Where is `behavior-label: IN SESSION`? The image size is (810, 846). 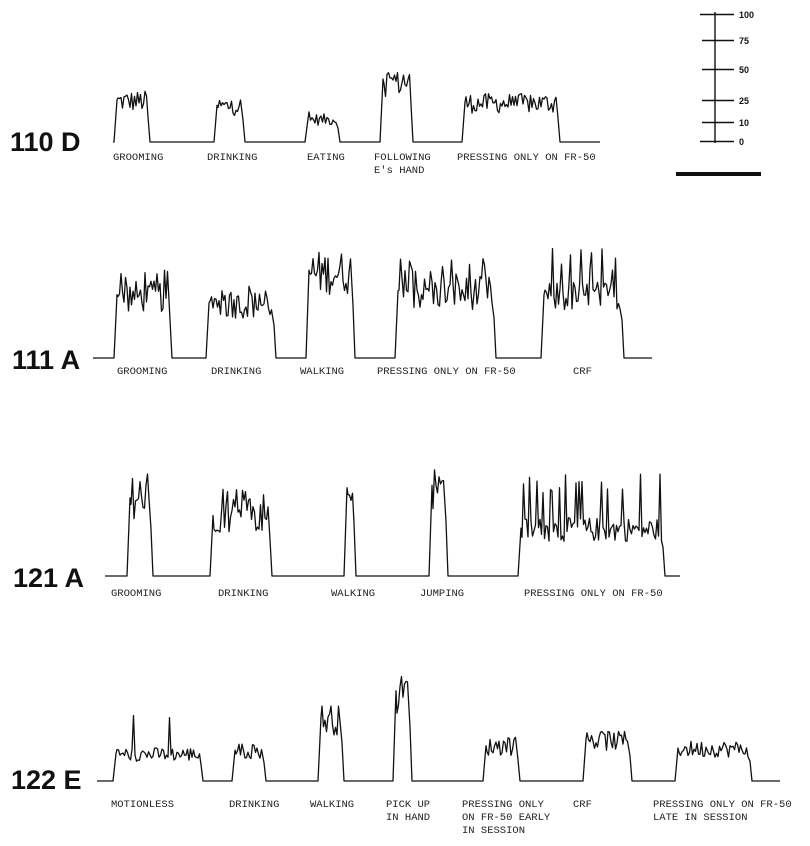 behavior-label: IN SESSION is located at coordinates (493, 831).